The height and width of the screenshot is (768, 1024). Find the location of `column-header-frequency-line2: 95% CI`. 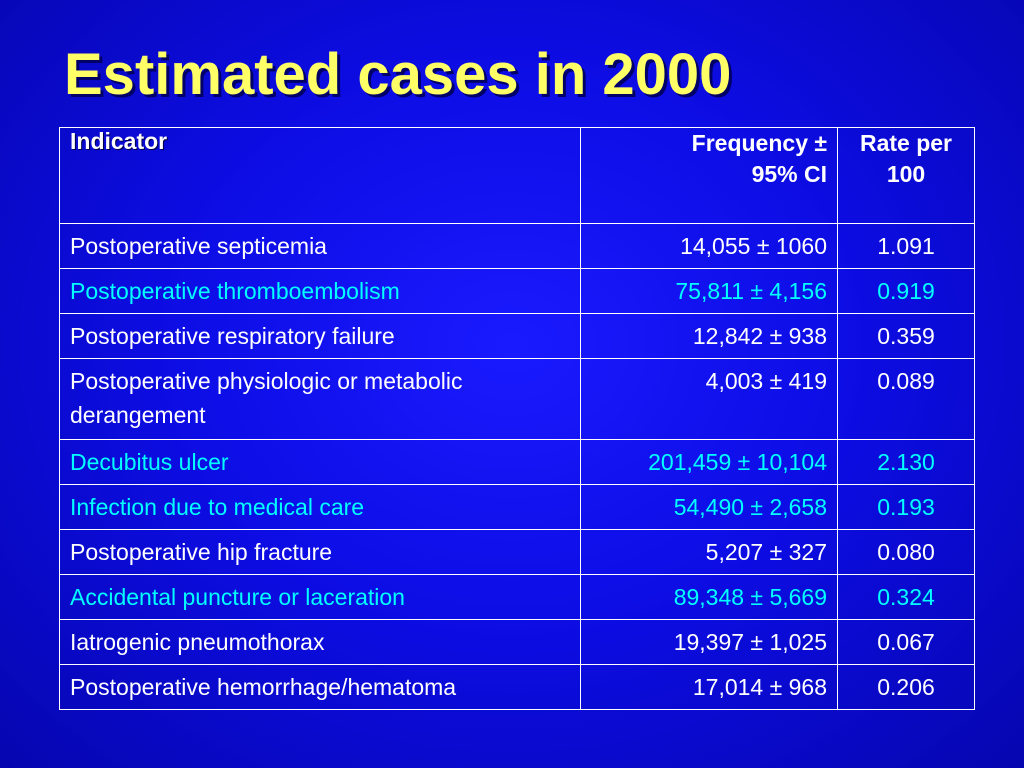

column-header-frequency-line2: 95% CI is located at coordinates (789, 174).